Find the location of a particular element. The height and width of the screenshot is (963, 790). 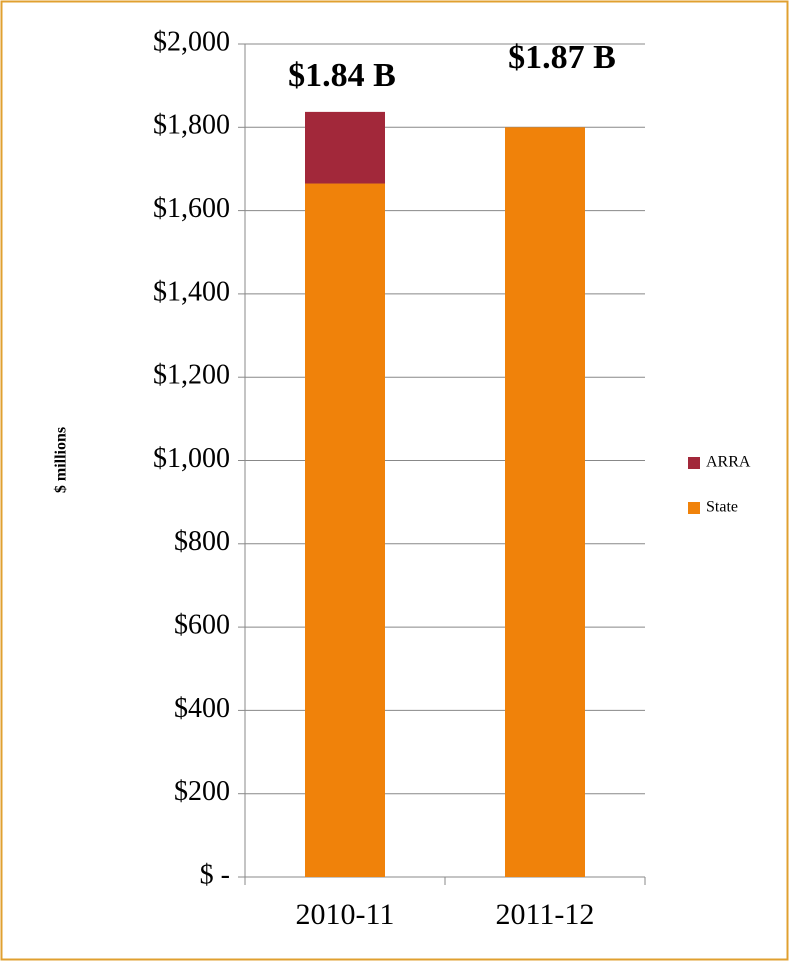

y-tick-label: $400 is located at coordinates (202, 708).